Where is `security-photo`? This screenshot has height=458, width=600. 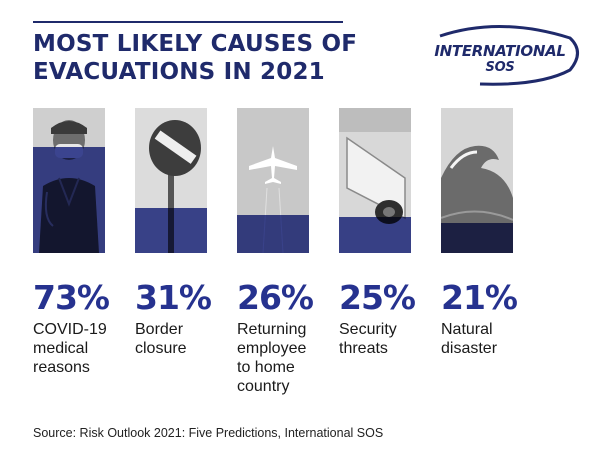 security-photo is located at coordinates (375, 180).